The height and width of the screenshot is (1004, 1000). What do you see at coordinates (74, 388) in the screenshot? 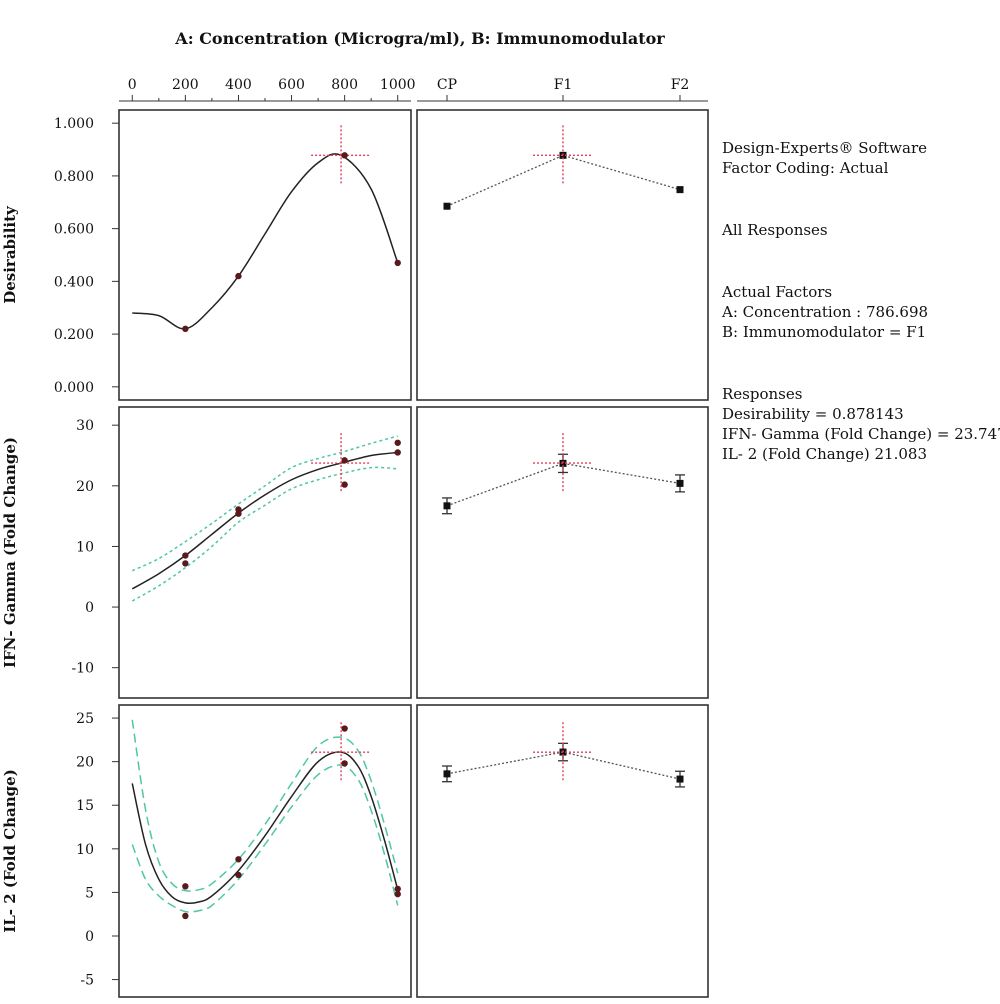
I see `y-tick-label: 0.000` at bounding box center [74, 388].